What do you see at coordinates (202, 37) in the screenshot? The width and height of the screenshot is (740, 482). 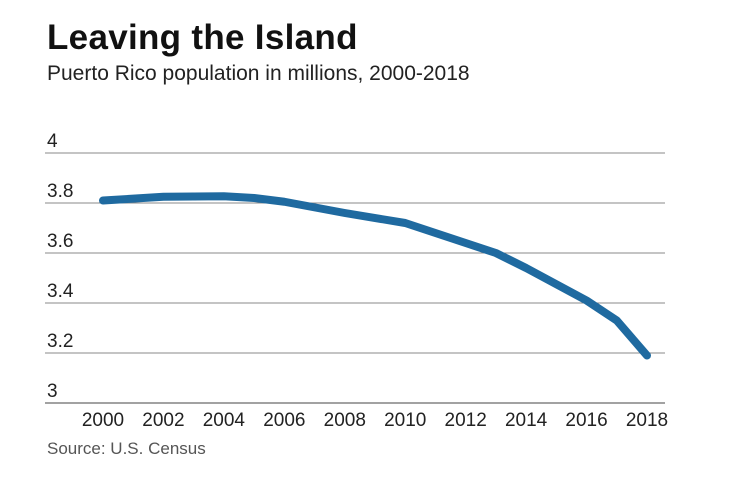 I see `chart-title: Leaving the Island` at bounding box center [202, 37].